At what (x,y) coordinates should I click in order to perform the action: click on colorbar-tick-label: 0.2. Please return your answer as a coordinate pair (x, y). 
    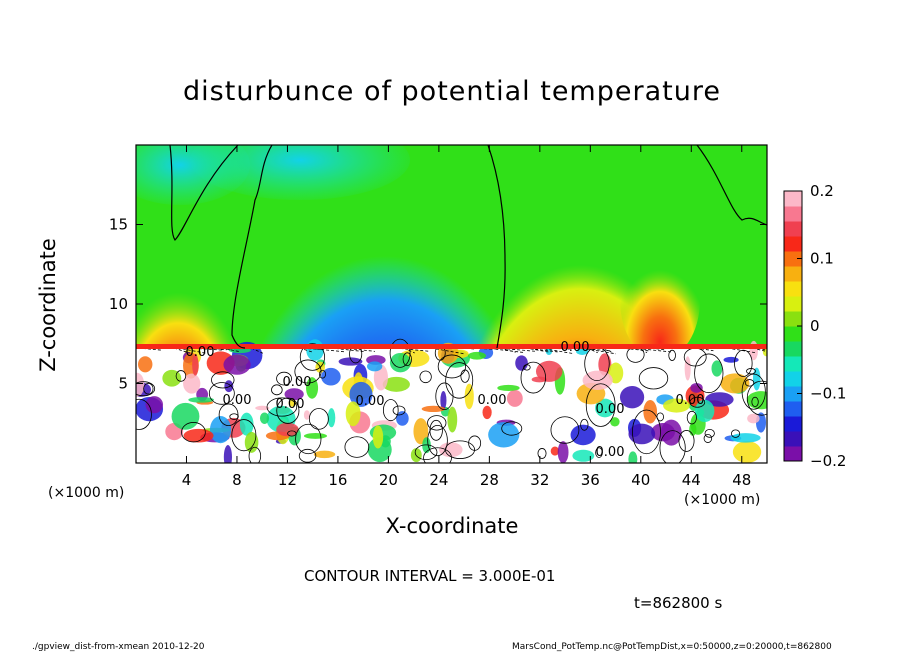
    Looking at the image, I should click on (822, 191).